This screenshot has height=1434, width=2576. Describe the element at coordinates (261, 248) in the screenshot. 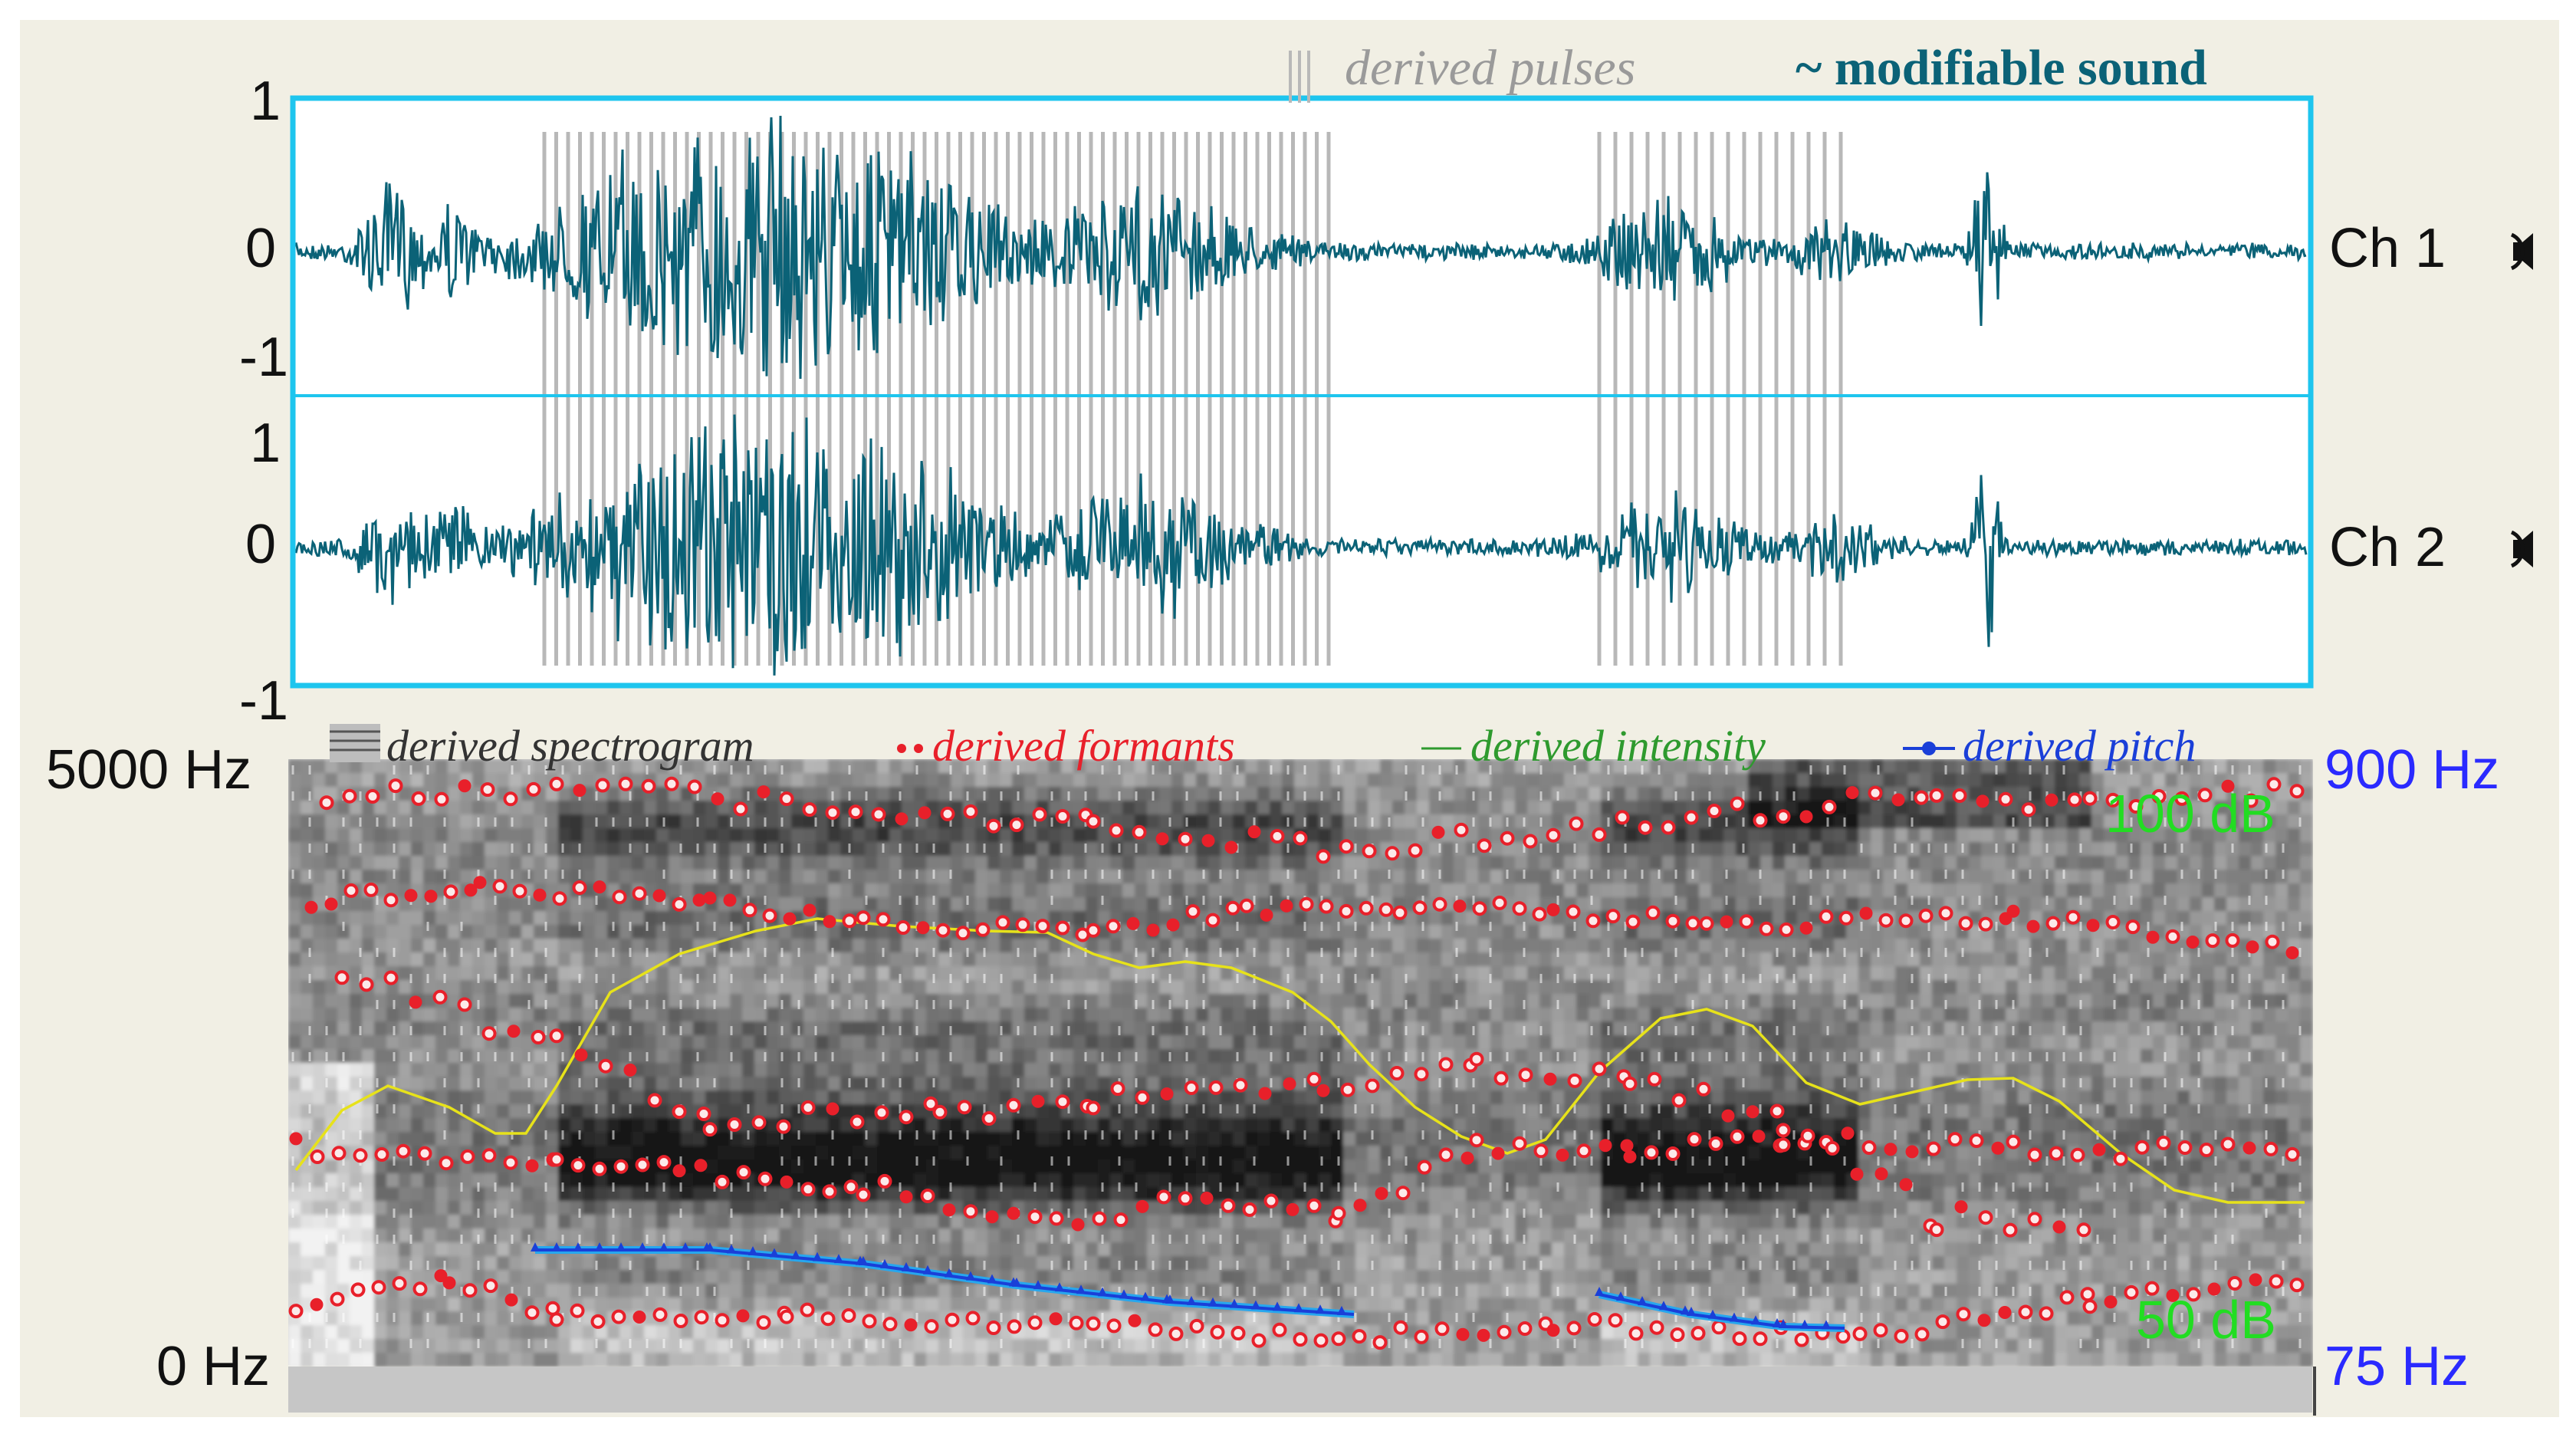

I see `ch1-tick-mid: 0` at that location.